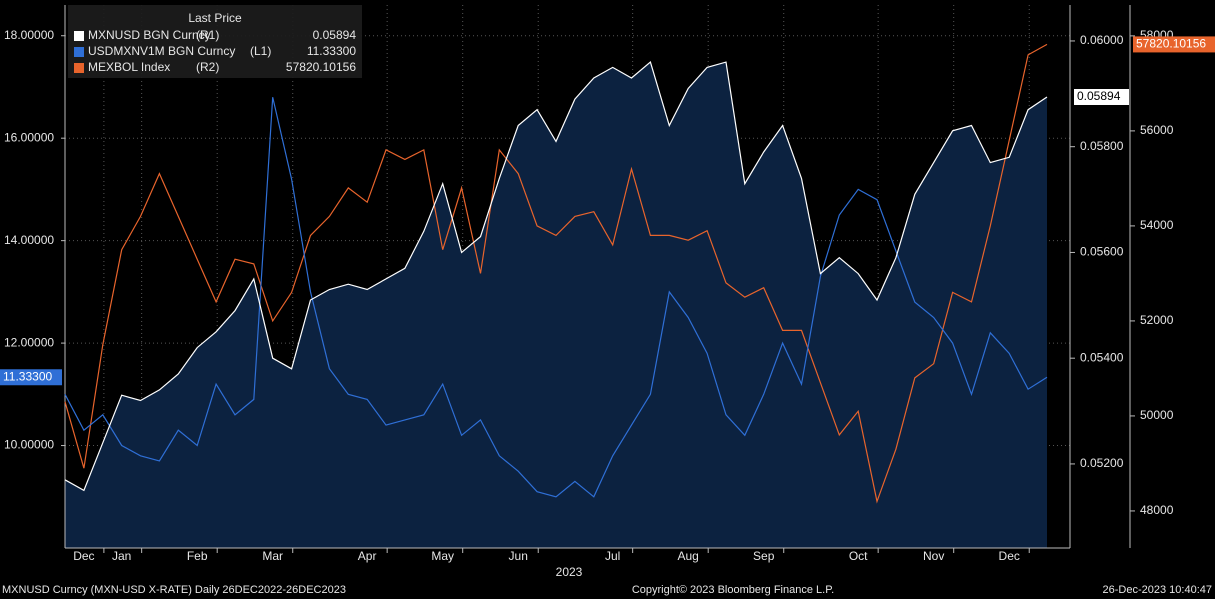 The height and width of the screenshot is (599, 1215). What do you see at coordinates (442, 556) in the screenshot?
I see `x-tick-label: May` at bounding box center [442, 556].